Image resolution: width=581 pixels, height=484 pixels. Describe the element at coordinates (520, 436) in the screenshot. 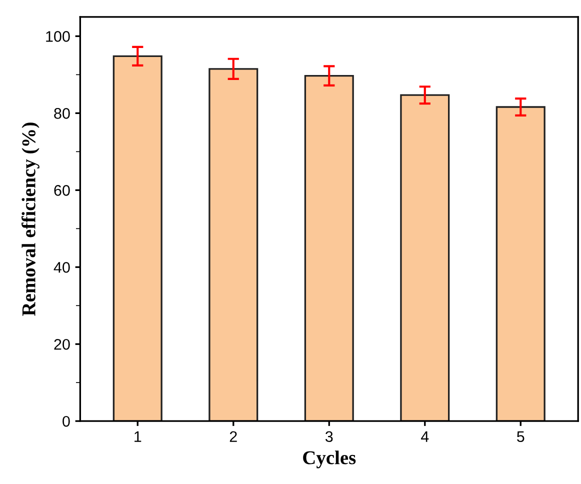

I see `x-tick-label: 5` at that location.